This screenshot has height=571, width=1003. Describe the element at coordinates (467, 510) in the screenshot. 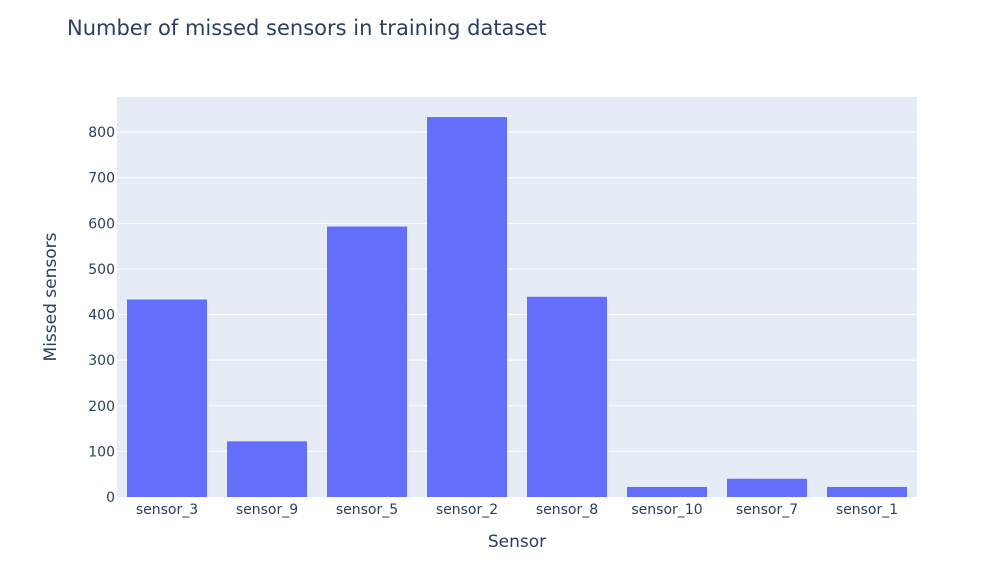

I see `x-tick-label: sensor_2` at that location.